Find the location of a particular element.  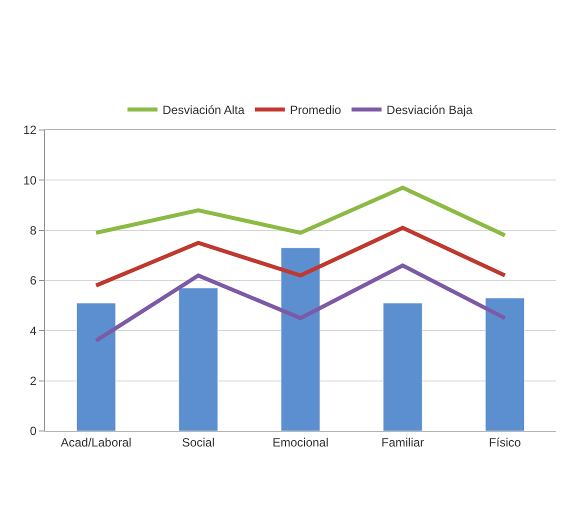

legend-label: Desviación Baja is located at coordinates (429, 110).